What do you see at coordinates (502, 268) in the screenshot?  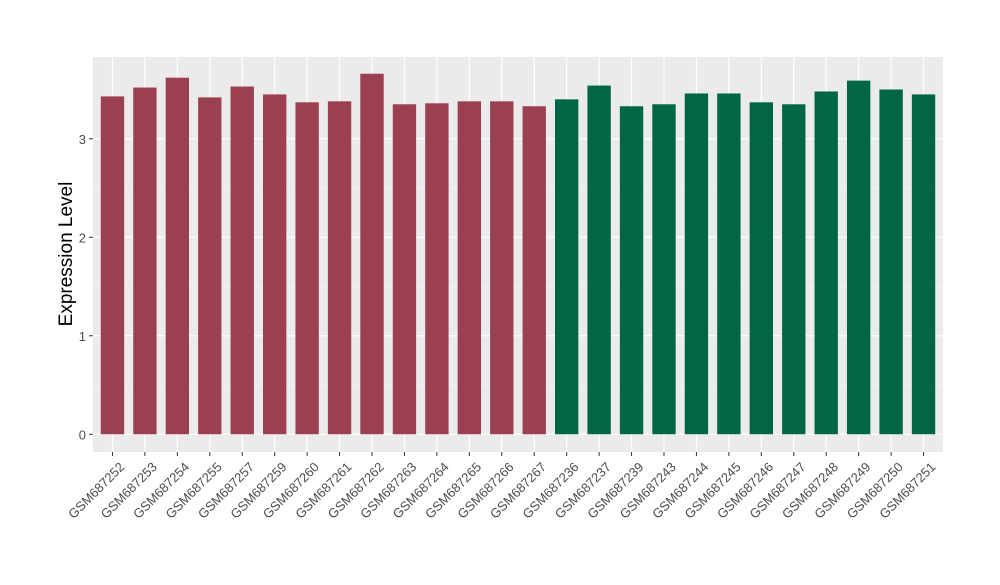 I see `bar-GSM687266` at bounding box center [502, 268].